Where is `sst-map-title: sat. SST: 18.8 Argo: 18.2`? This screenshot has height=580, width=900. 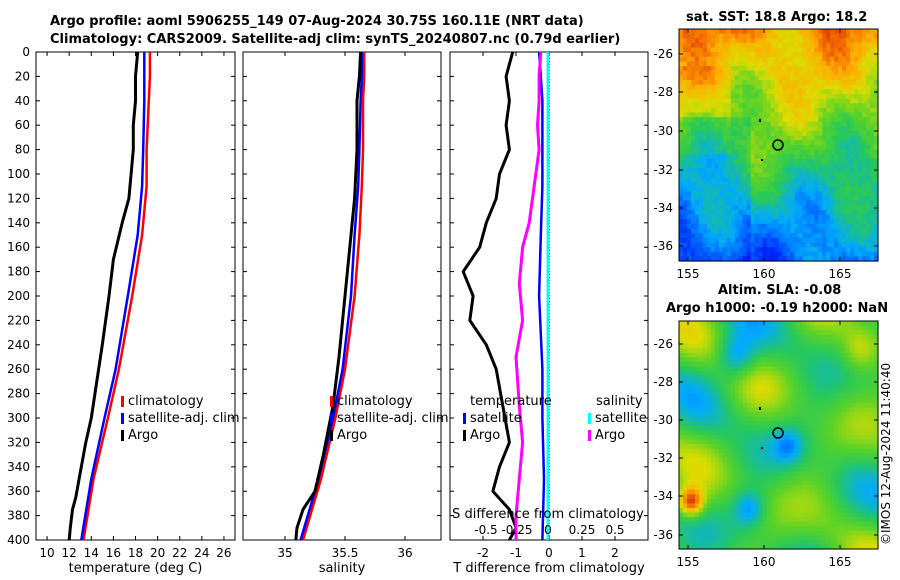
sst-map-title: sat. SST: 18.8 Argo: 18.2 is located at coordinates (777, 17).